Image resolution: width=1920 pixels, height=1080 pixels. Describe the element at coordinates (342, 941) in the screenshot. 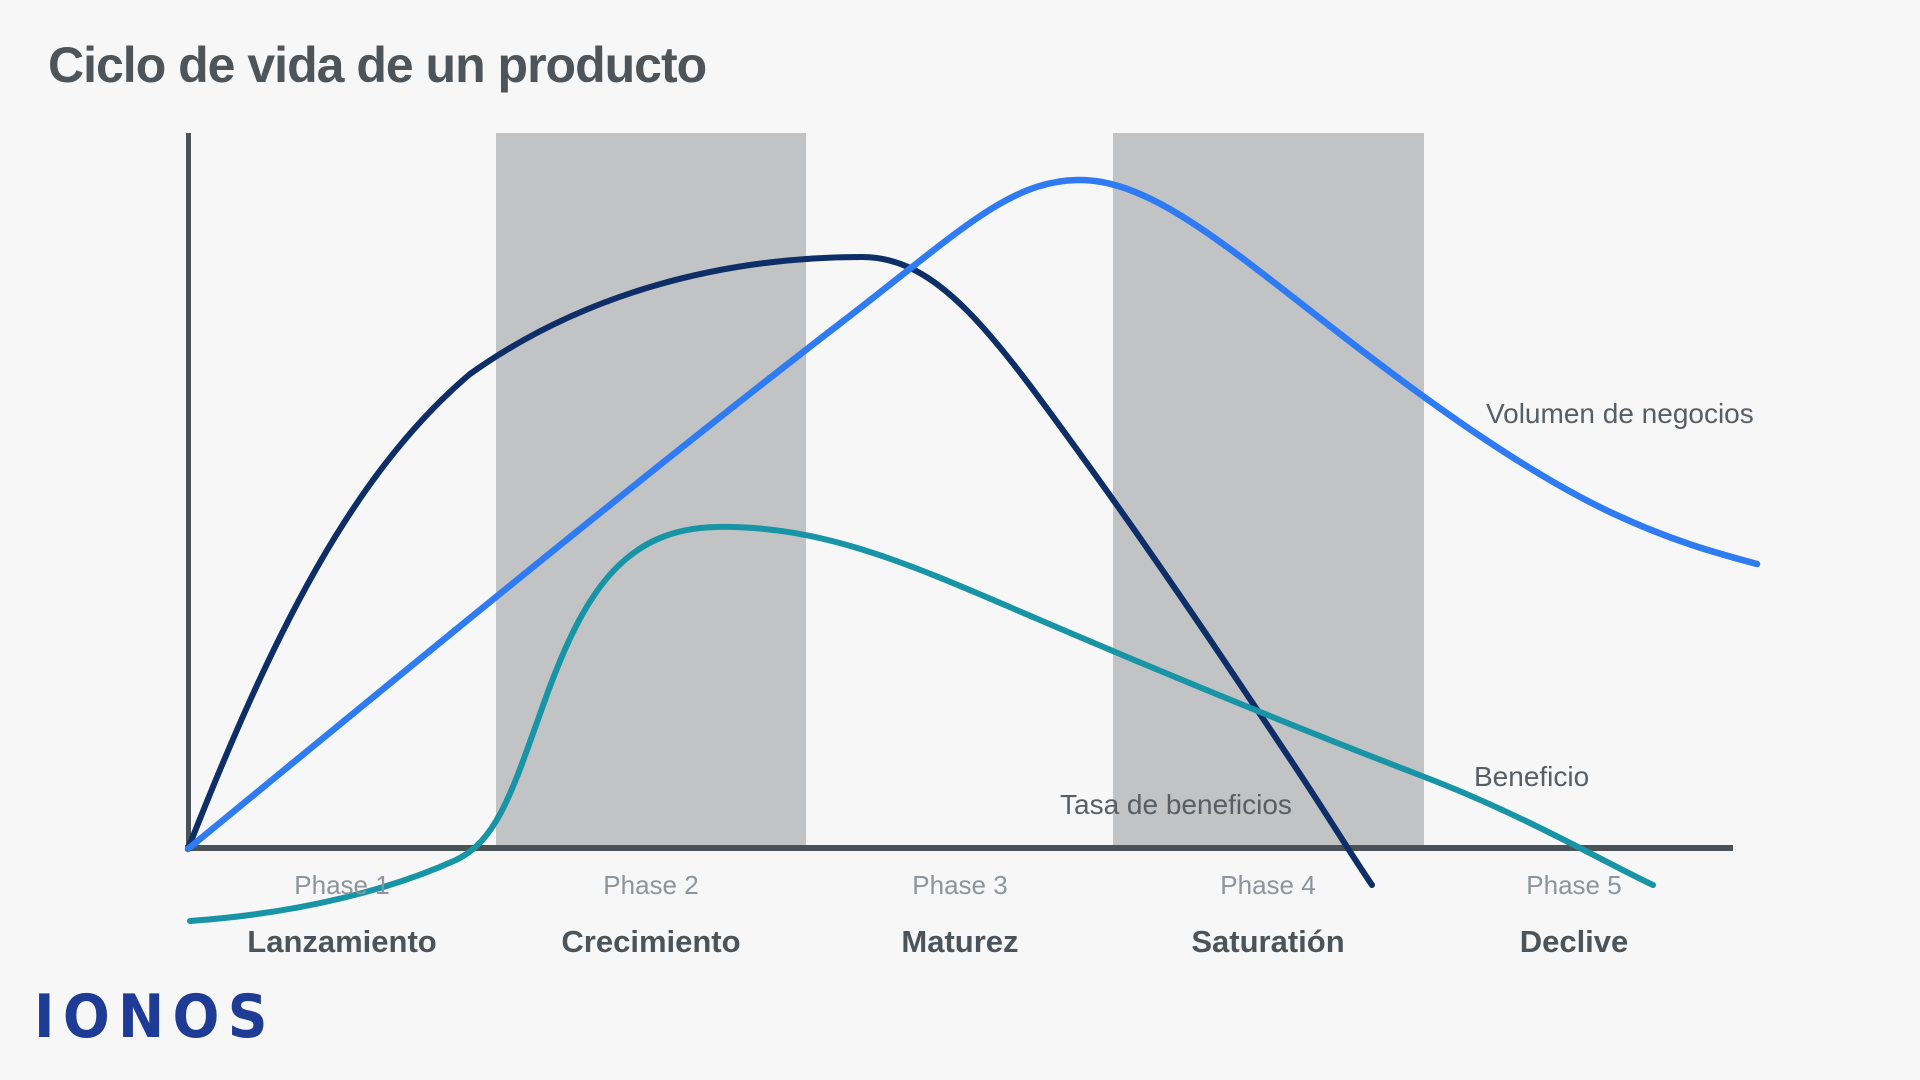

I see `stage-name-lanzamiento: Lanzamiento` at that location.